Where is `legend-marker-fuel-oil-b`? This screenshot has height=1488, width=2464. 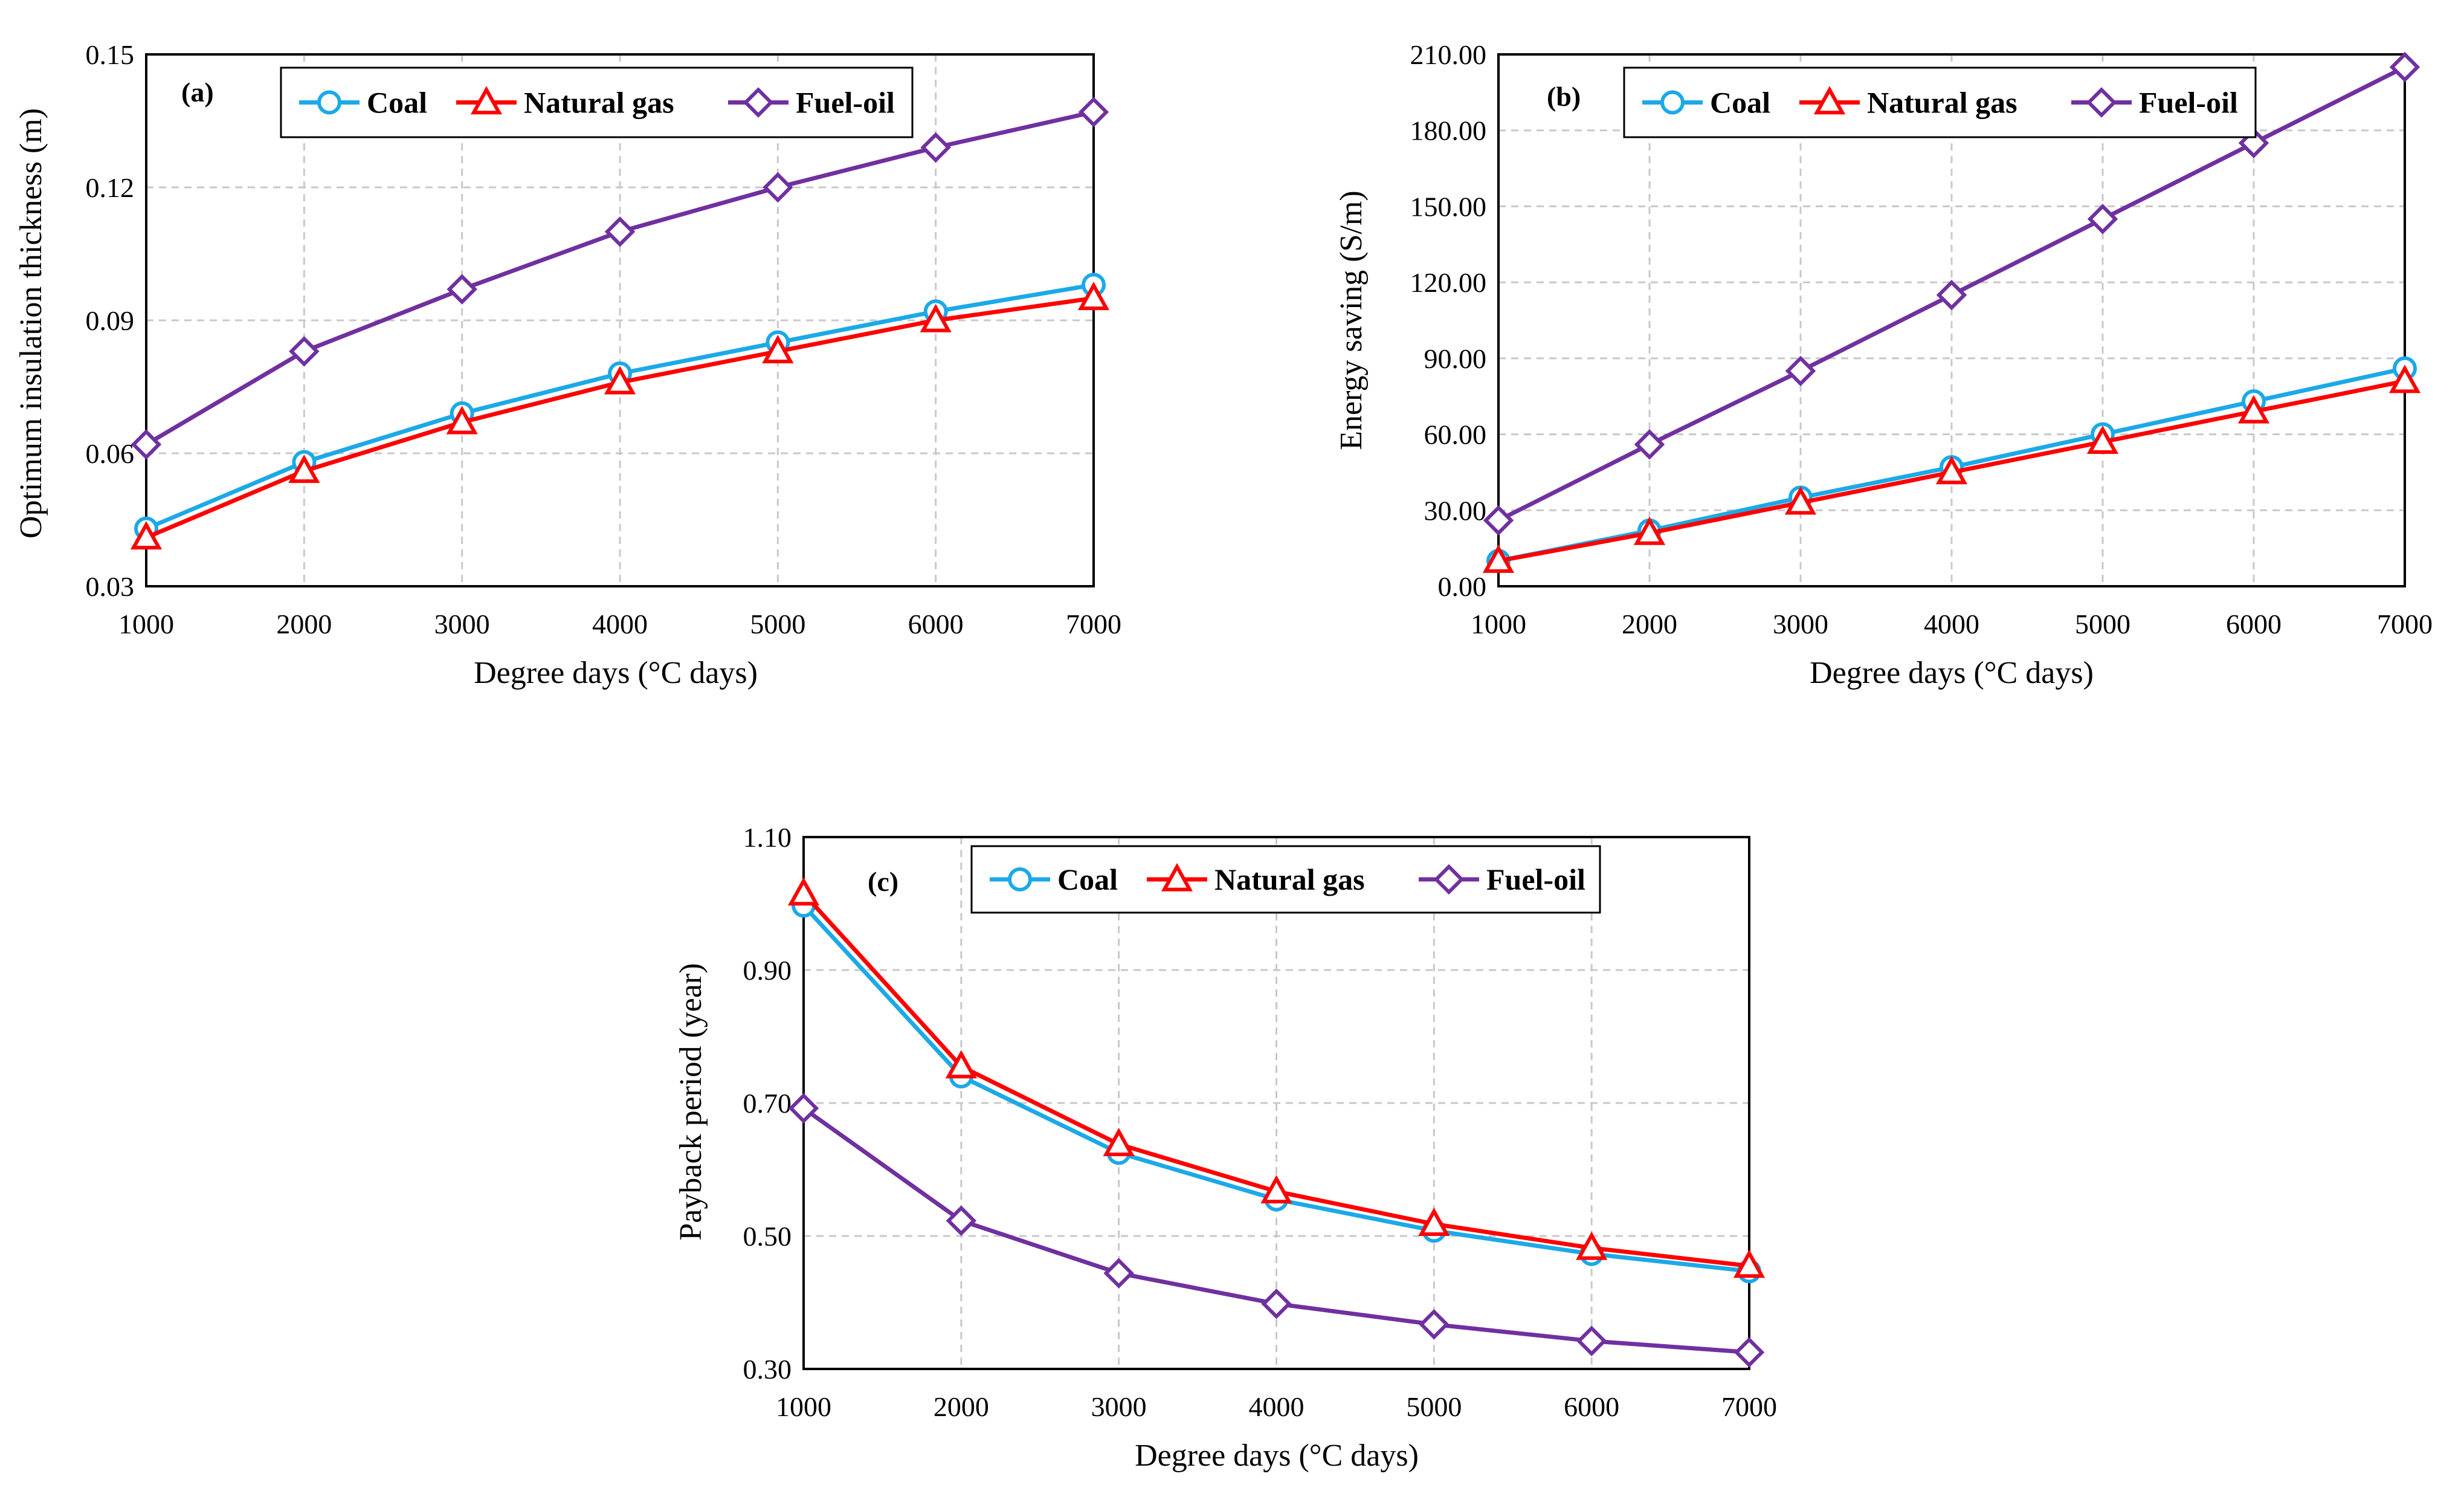
legend-marker-fuel-oil-b is located at coordinates (2101, 102).